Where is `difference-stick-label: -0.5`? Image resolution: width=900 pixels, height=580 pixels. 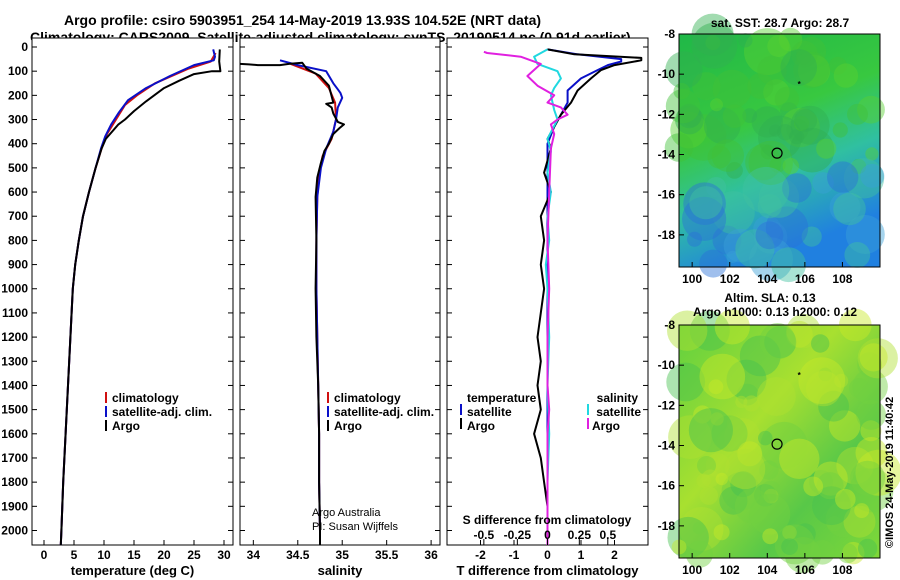
difference-stick-label: -0.5 is located at coordinates (484, 535).